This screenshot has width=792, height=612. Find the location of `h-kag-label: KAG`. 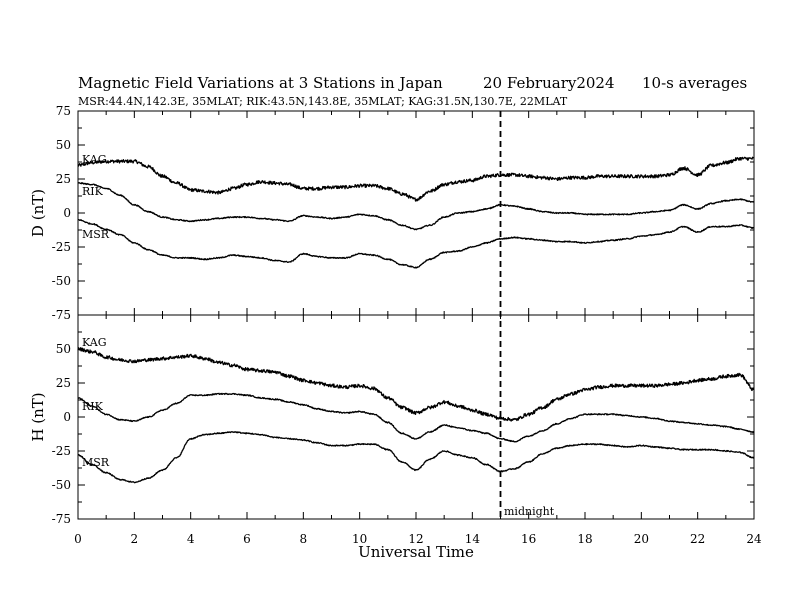

h-kag-label: KAG is located at coordinates (94, 342).